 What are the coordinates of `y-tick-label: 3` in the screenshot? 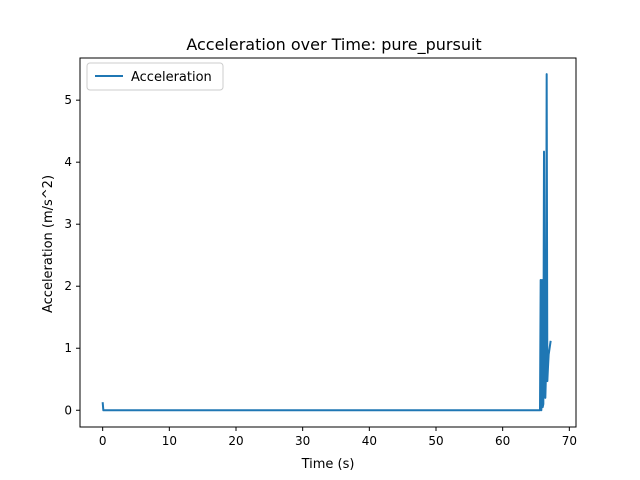 It's located at (68, 224).